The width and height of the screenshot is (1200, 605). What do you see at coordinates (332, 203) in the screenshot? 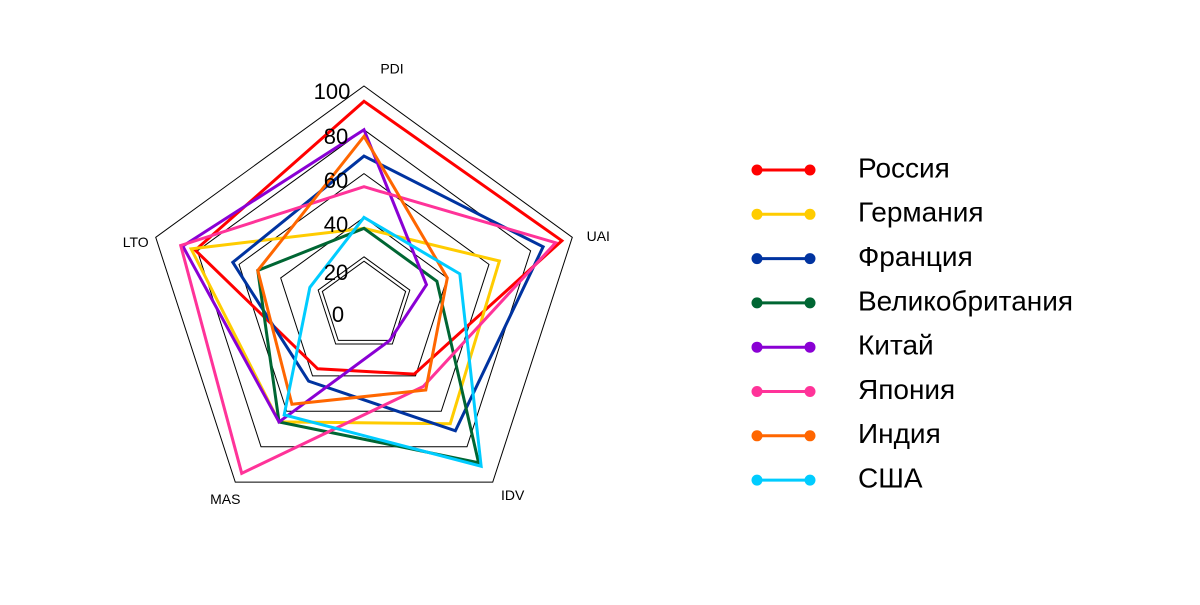
I see `radial-tick-labels: 0 20 40 60 80 100` at bounding box center [332, 203].